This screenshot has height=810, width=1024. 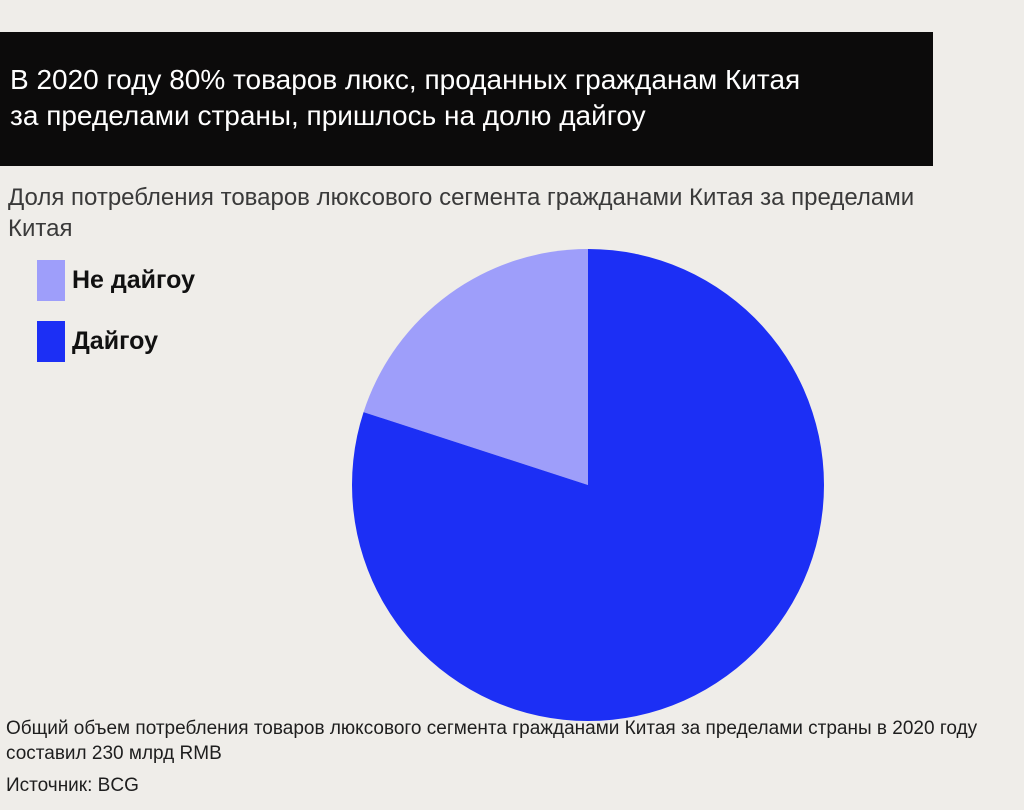 I want to click on legend-swatch-not-daigou, so click(x=51, y=280).